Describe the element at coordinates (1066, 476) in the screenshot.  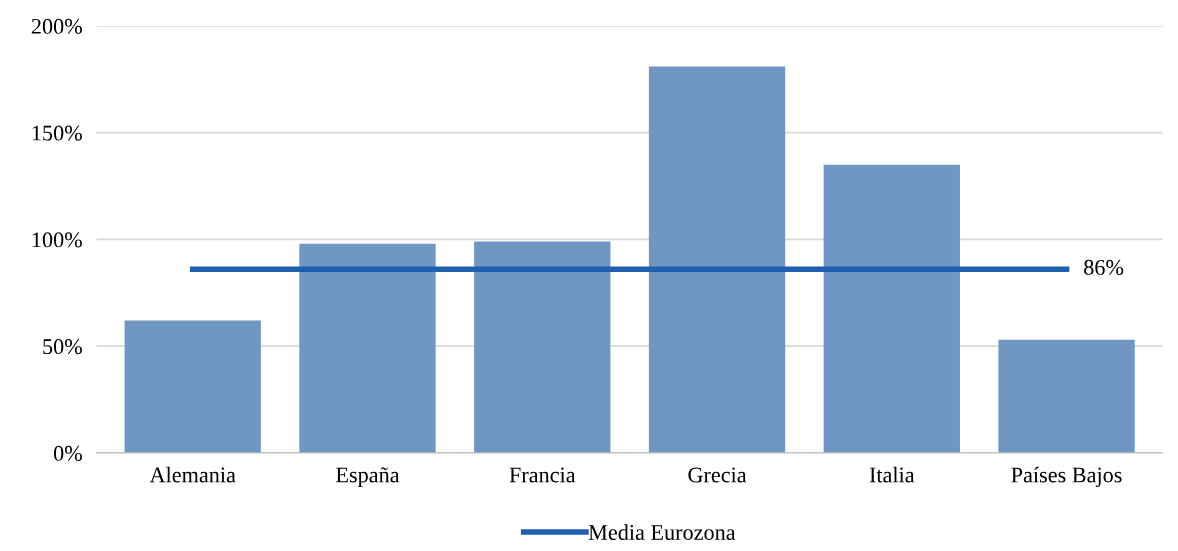
I see `x-tick-label: Países Bajos` at that location.